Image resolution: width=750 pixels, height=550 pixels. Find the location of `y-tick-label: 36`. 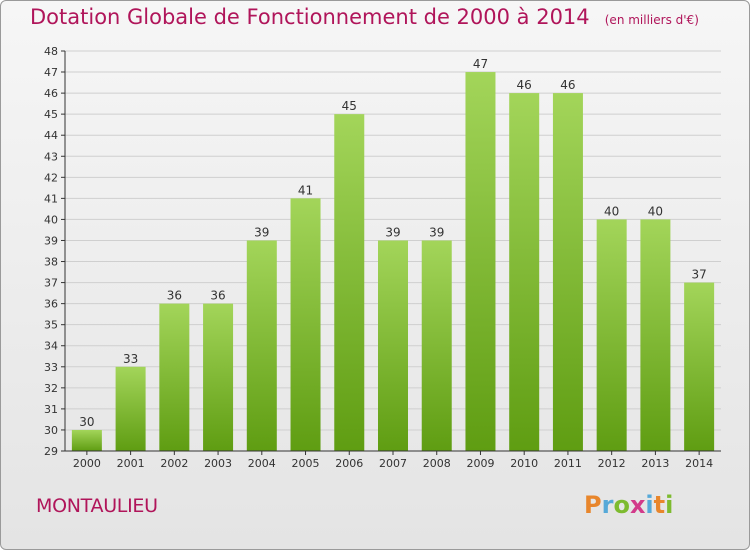

y-tick-label: 36 is located at coordinates (51, 304).